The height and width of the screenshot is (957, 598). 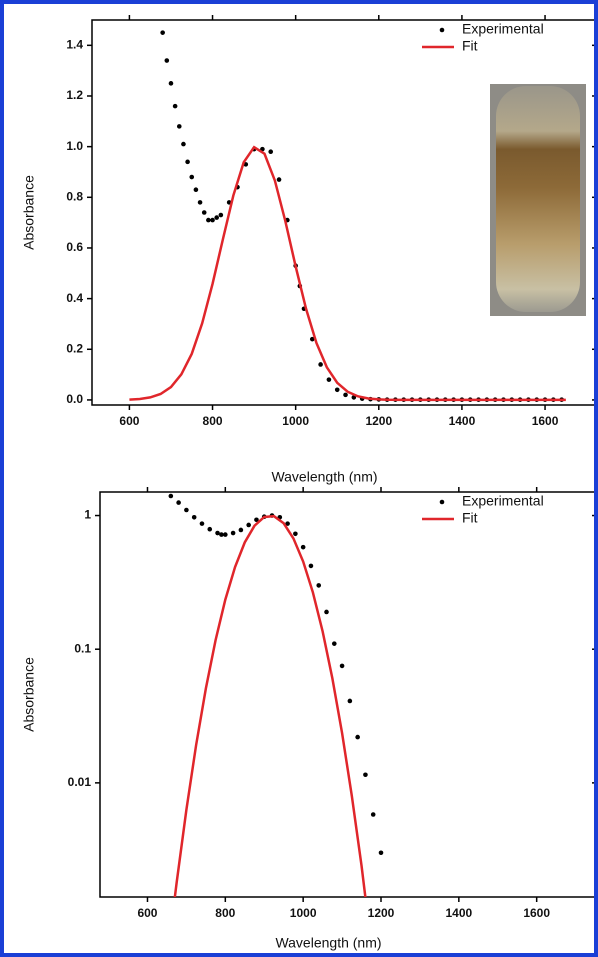 What do you see at coordinates (74, 247) in the screenshot?
I see `y-tick-label: 0.6` at bounding box center [74, 247].